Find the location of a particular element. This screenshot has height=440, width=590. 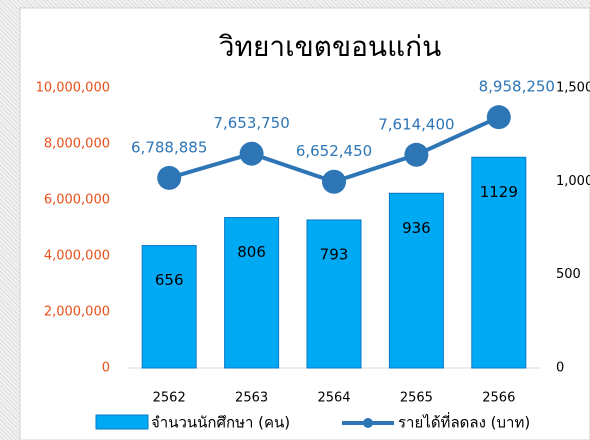

y-tick-label: 10,000,000 is located at coordinates (73, 88).